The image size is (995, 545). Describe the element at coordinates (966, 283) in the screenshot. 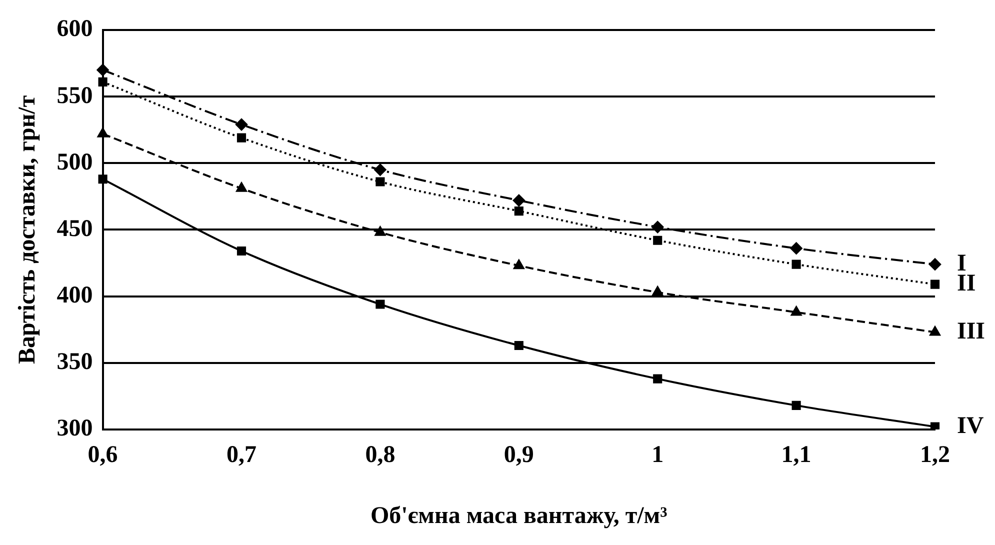

I see `series-label: II` at that location.